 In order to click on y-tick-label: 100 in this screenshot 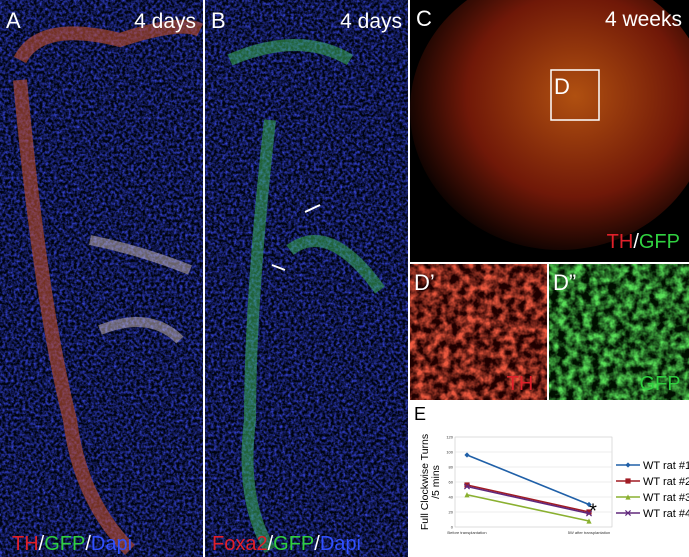, I will do `click(449, 452)`.